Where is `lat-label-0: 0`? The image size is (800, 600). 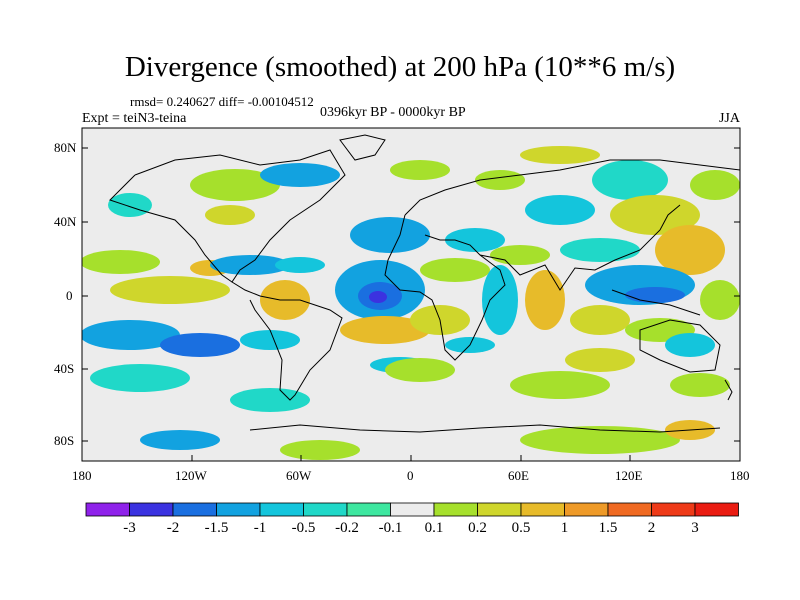
lat-label-0: 0 is located at coordinates (69, 295).